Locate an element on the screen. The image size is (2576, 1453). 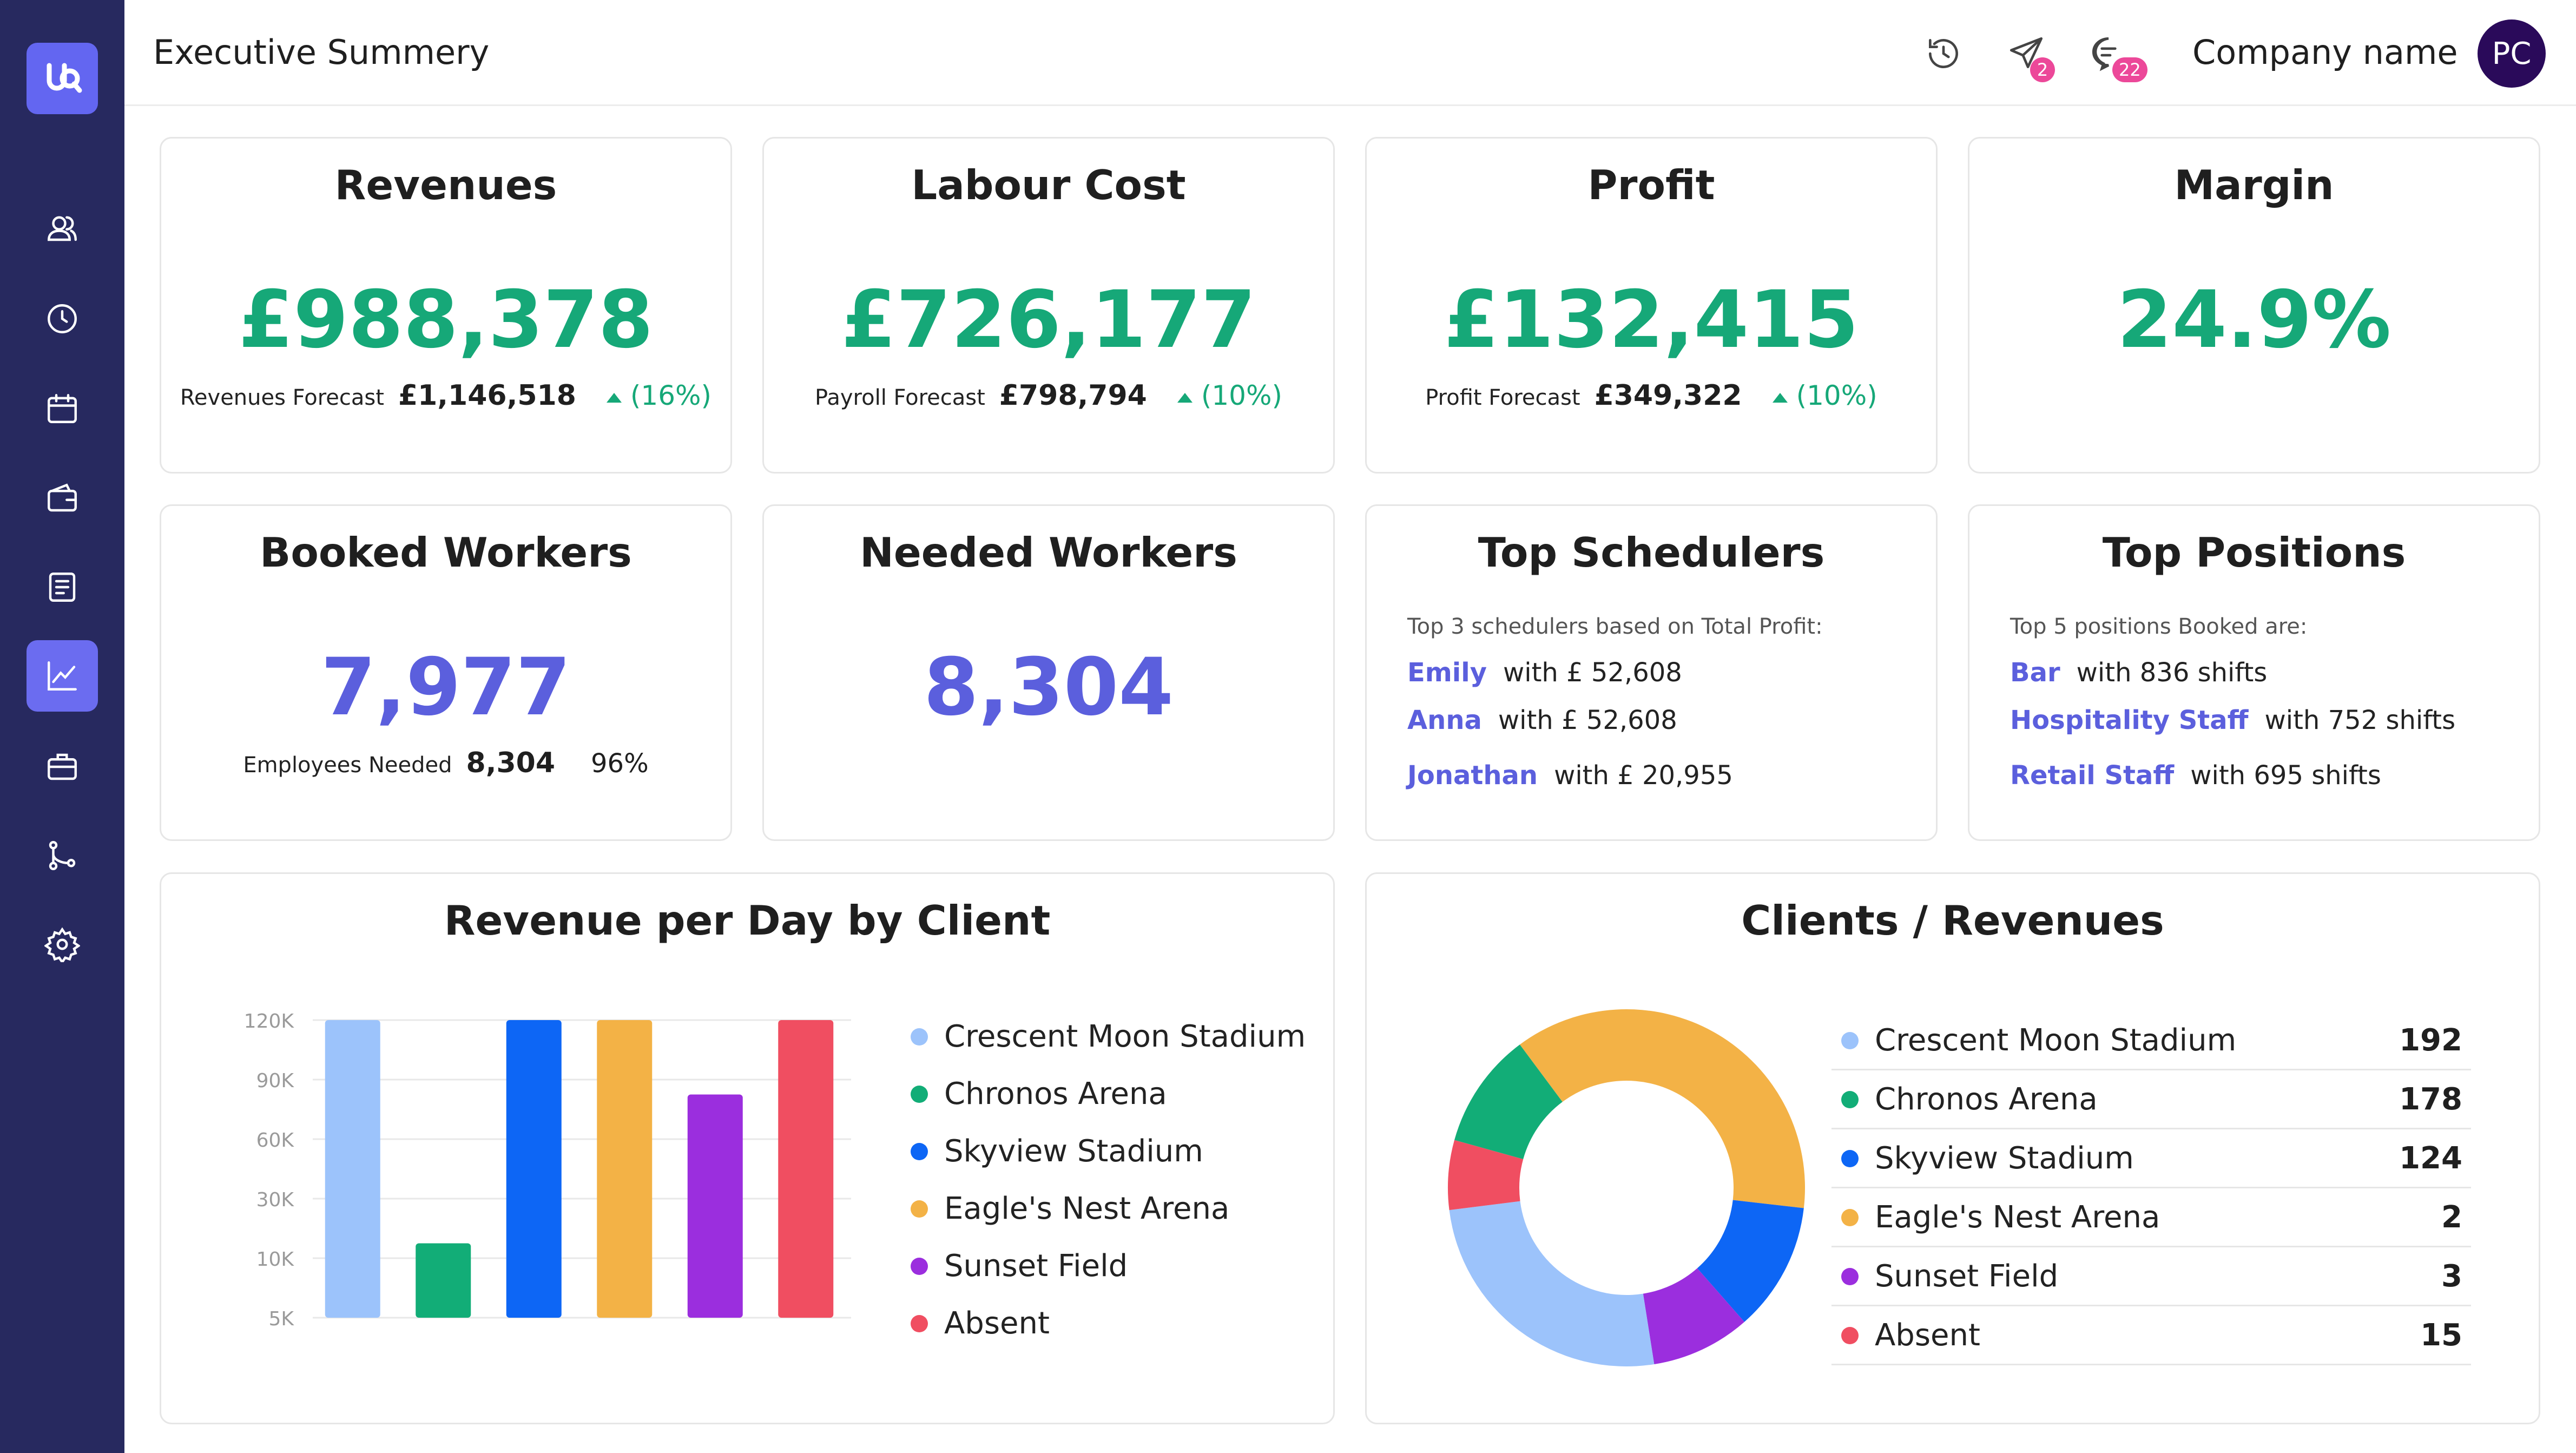
legend-item: Chronos Arena is located at coordinates (1039, 1094).